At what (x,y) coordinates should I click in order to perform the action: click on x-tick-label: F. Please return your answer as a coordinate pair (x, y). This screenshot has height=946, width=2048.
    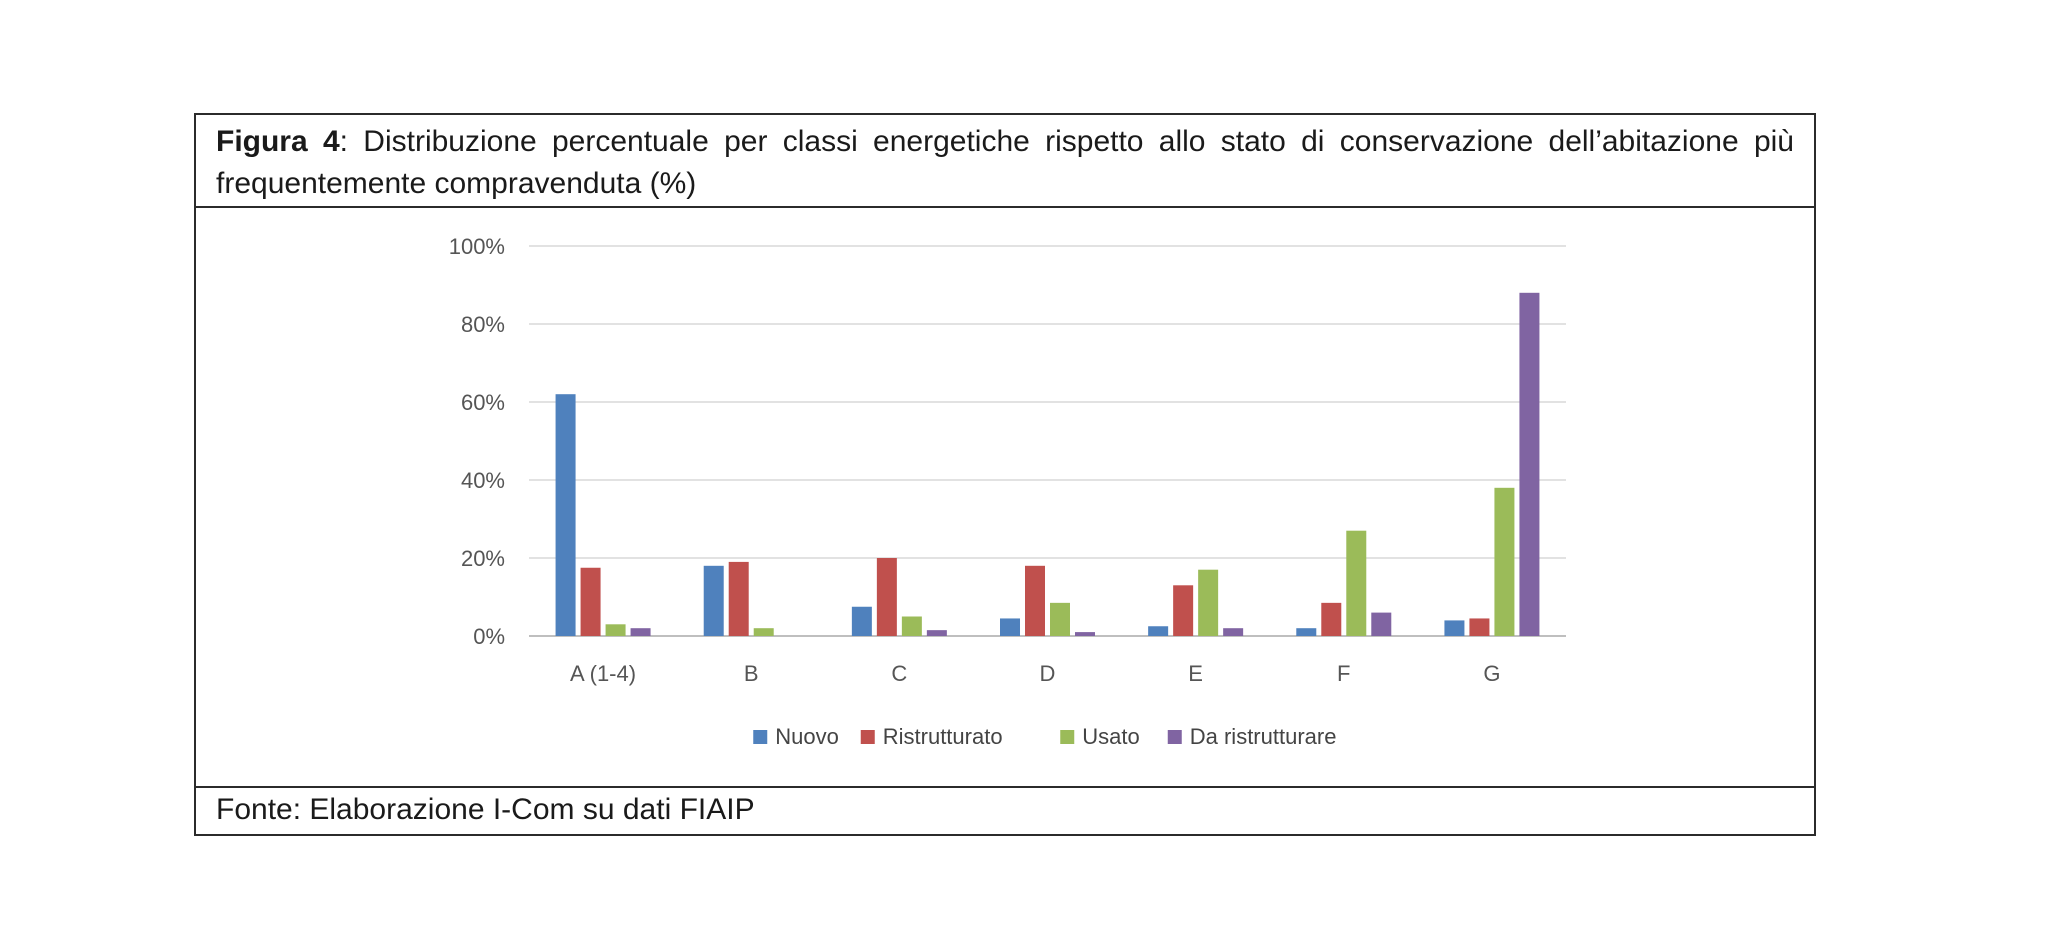
    Looking at the image, I should click on (1343, 673).